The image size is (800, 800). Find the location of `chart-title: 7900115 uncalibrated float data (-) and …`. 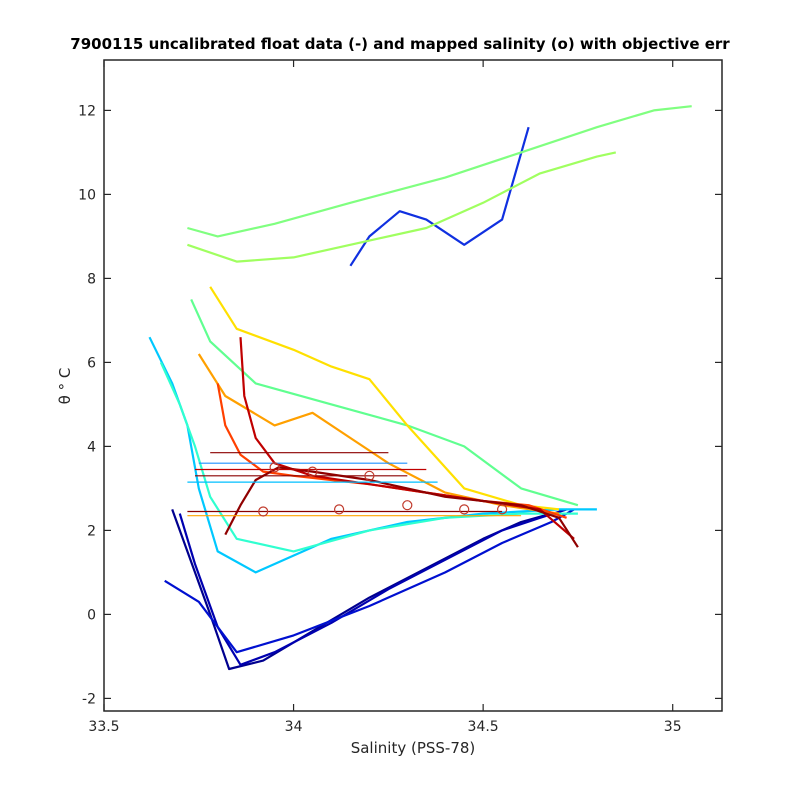

chart-title: 7900115 uncalibrated float data (-) and … is located at coordinates (400, 44).